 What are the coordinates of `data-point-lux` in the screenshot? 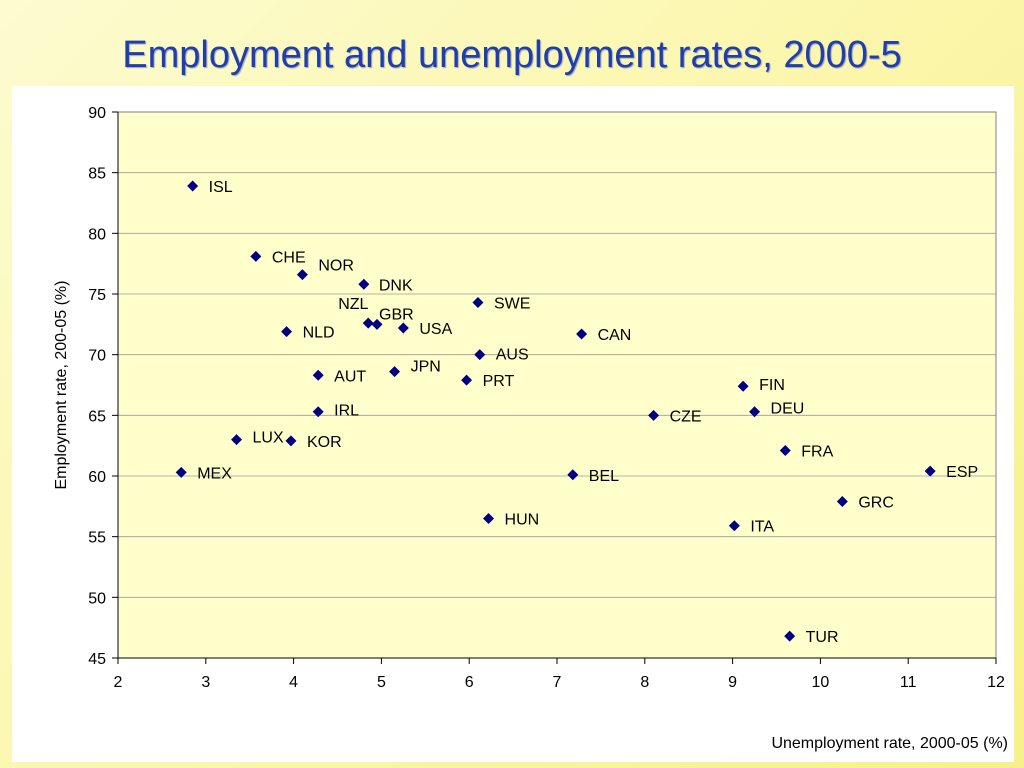 It's located at (237, 440).